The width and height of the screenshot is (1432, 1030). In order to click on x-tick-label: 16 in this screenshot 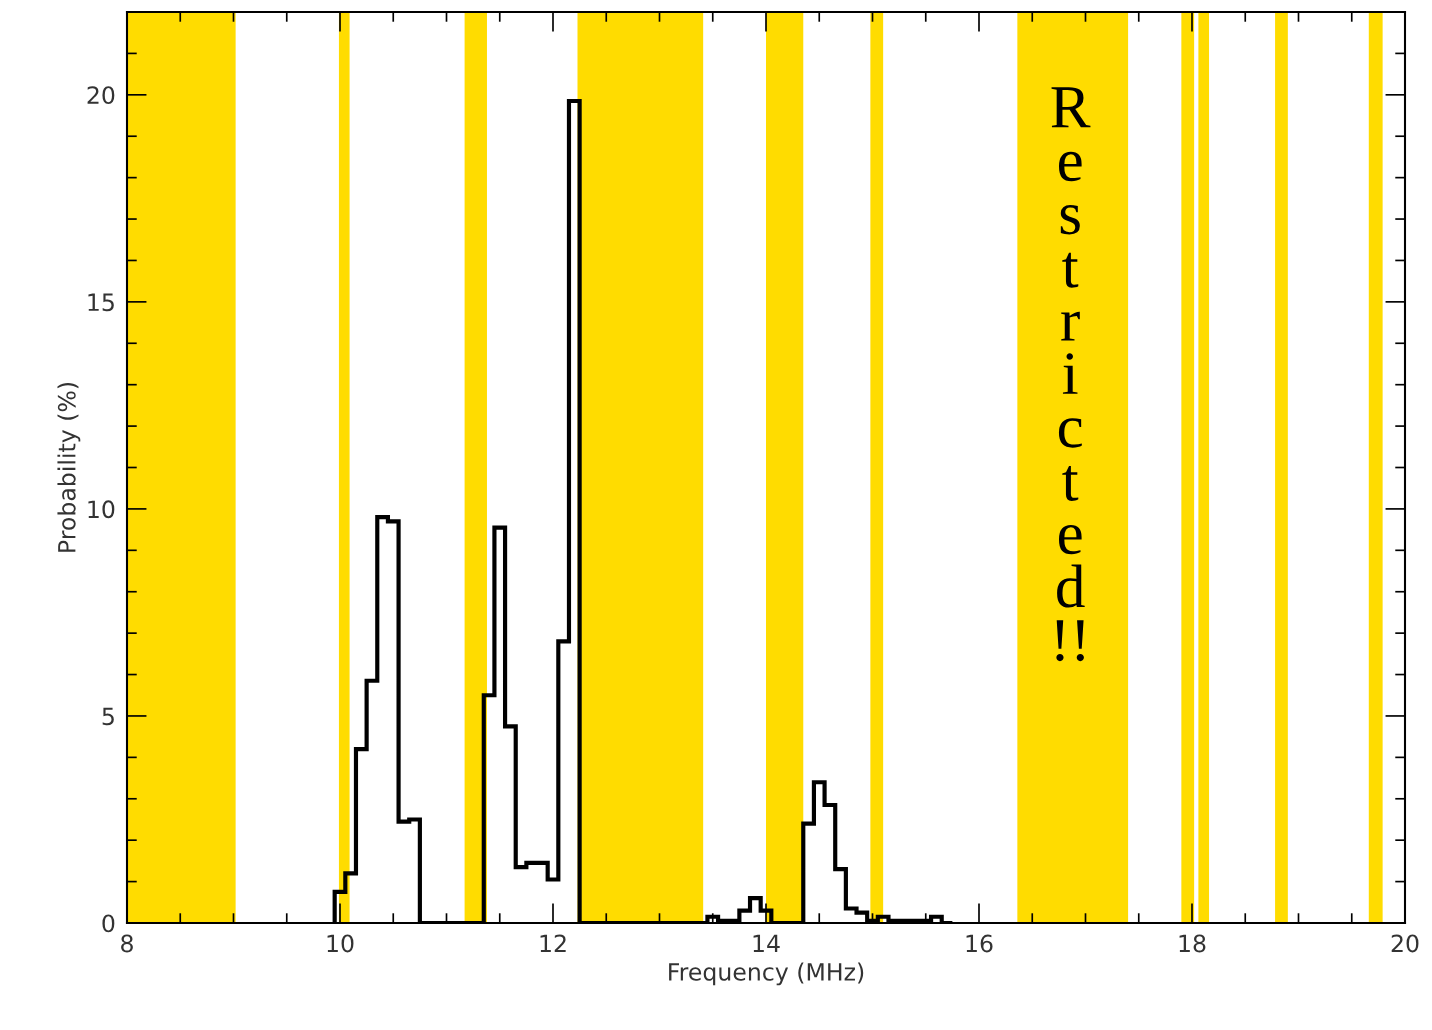, I will do `click(979, 943)`.